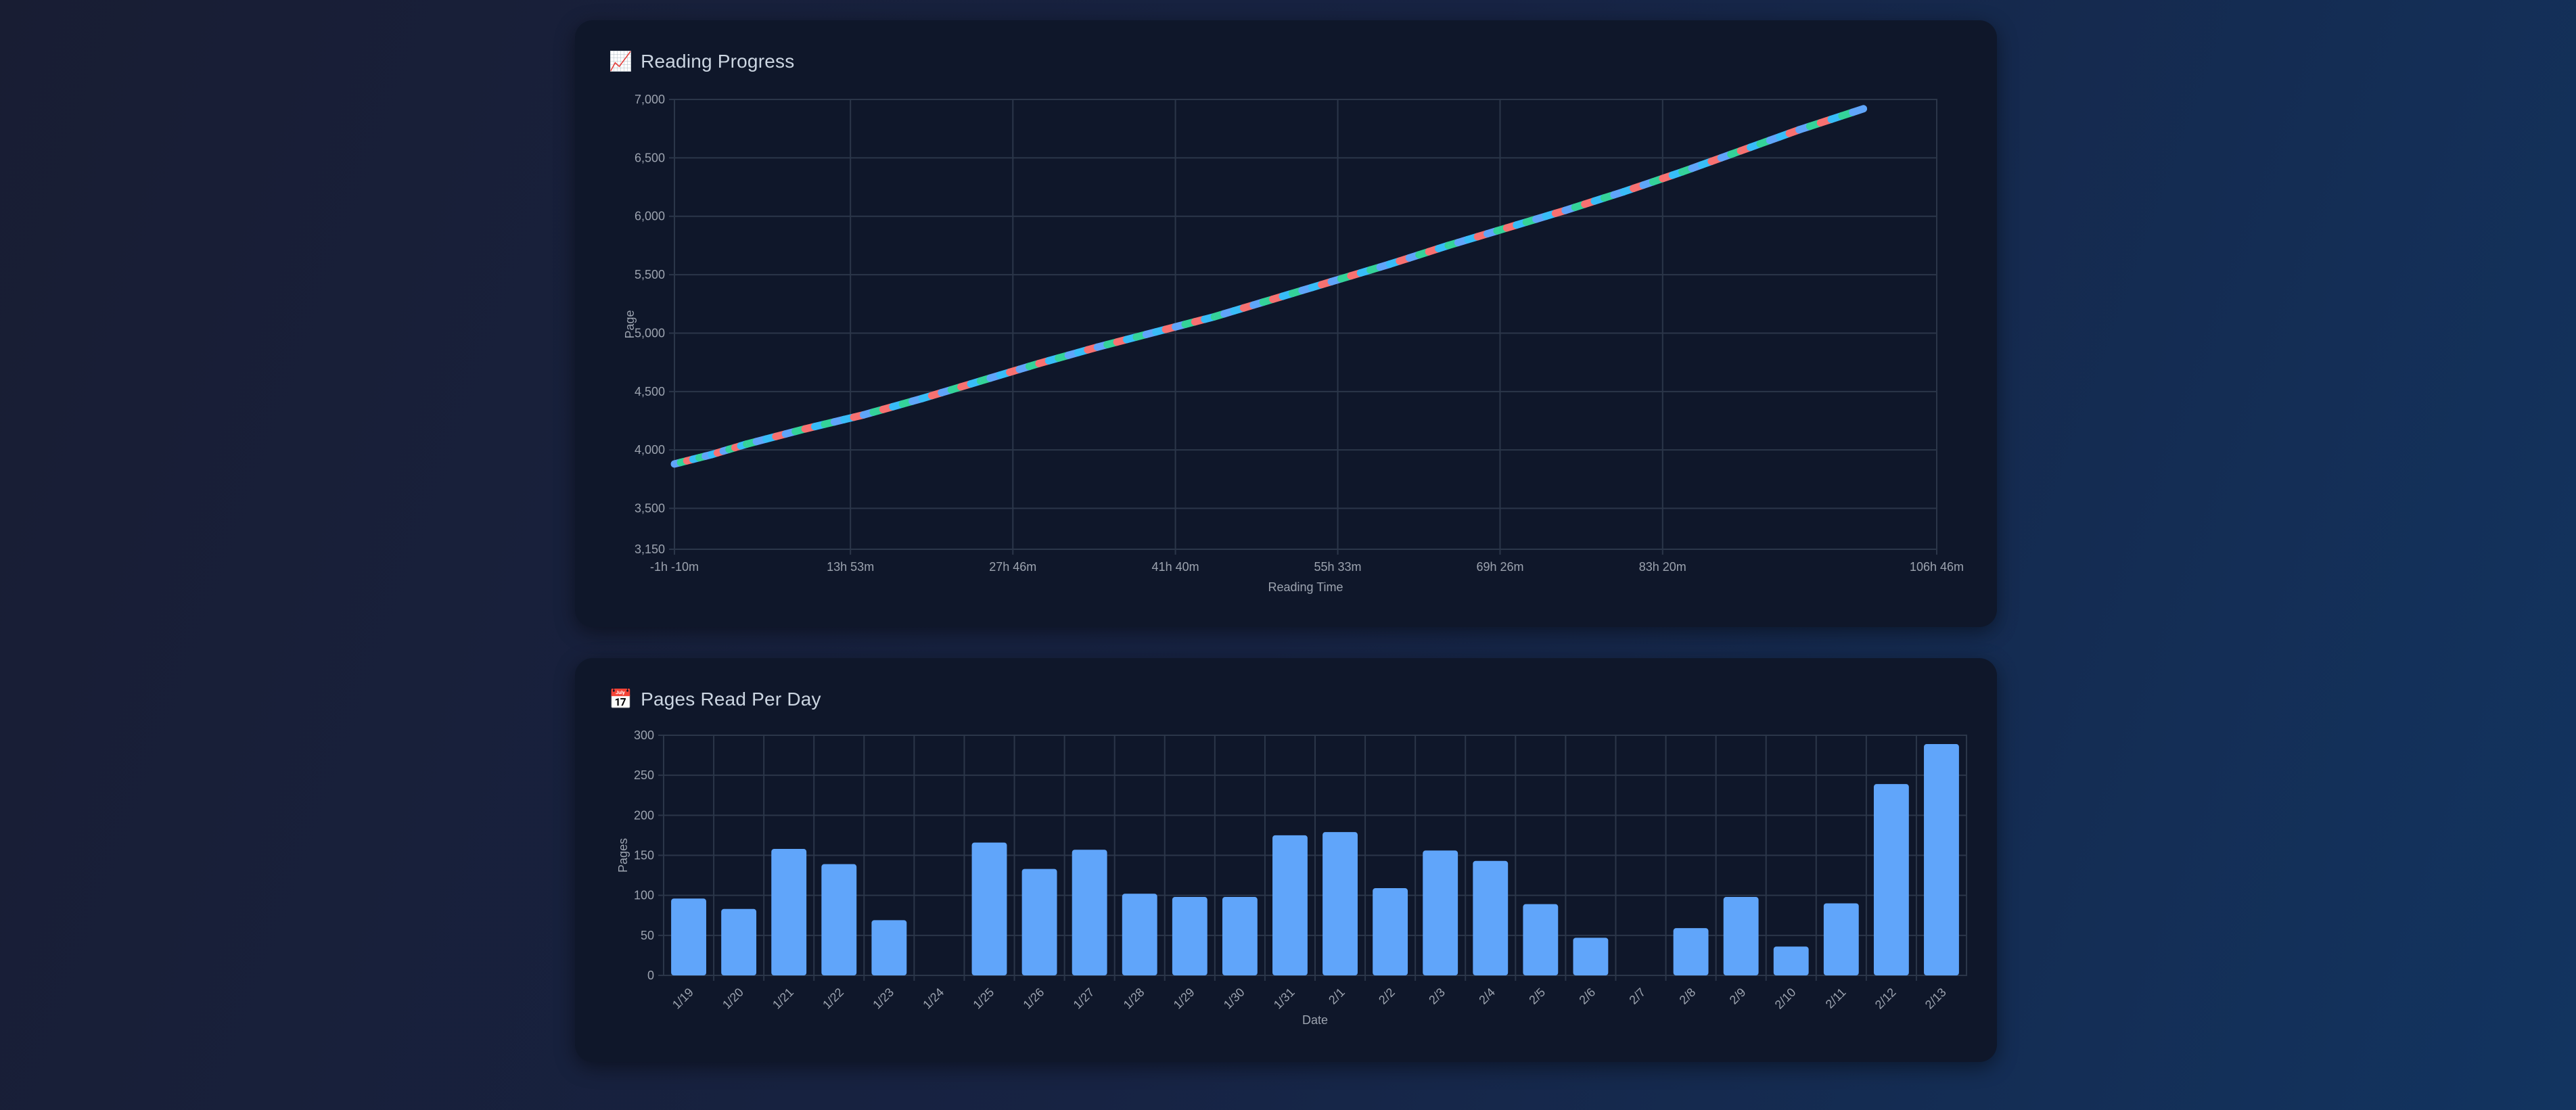  Describe the element at coordinates (1688, 996) in the screenshot. I see `x-tick-label: 2/8` at that location.